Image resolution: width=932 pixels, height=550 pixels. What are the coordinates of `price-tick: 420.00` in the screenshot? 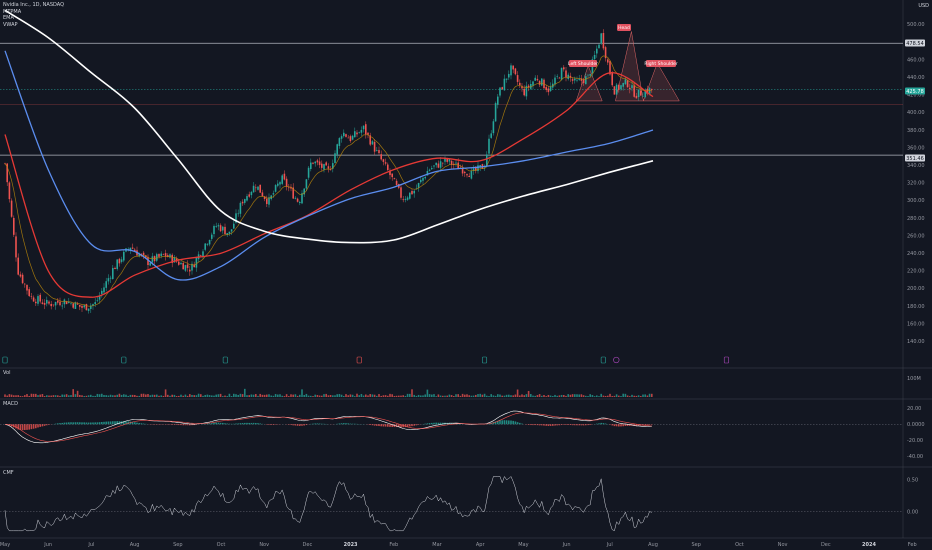 It's located at (916, 96).